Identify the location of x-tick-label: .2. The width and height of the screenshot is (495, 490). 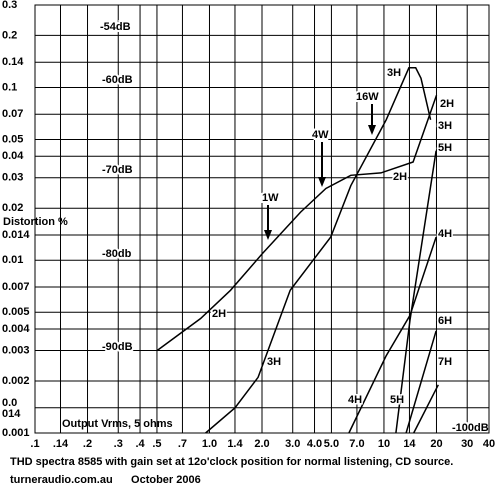
(87, 444).